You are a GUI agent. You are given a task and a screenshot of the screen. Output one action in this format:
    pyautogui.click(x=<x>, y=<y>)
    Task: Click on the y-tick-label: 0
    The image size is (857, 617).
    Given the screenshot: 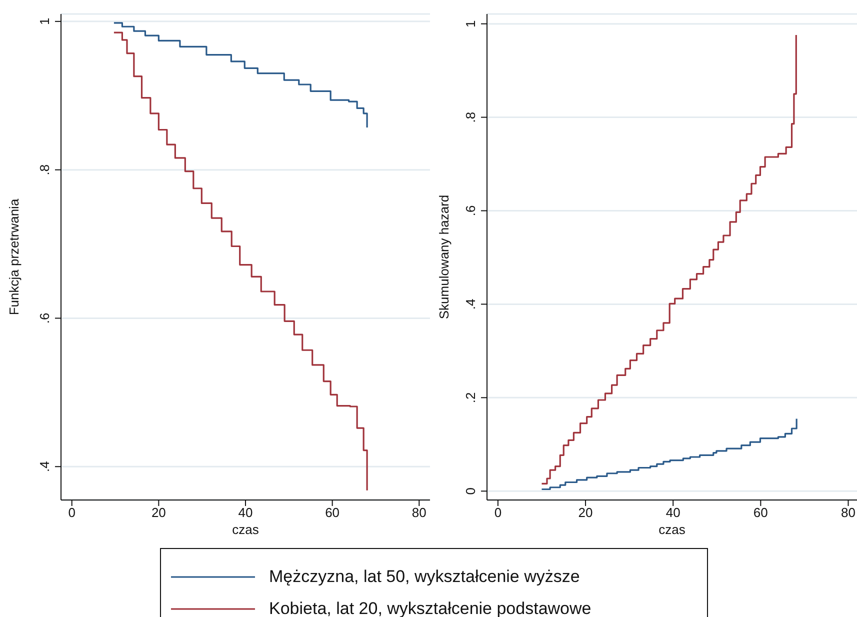 What is the action you would take?
    pyautogui.click(x=470, y=491)
    